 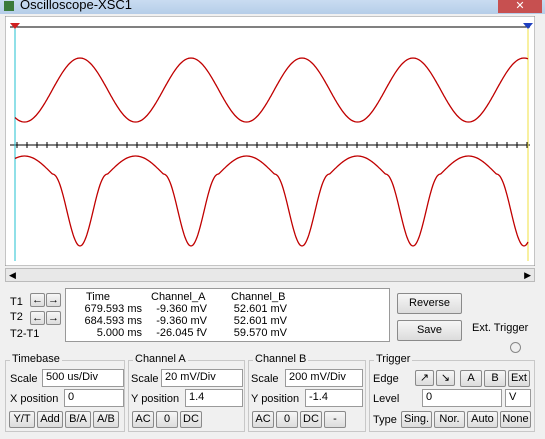 I want to click on window-icon, so click(x=9, y=6).